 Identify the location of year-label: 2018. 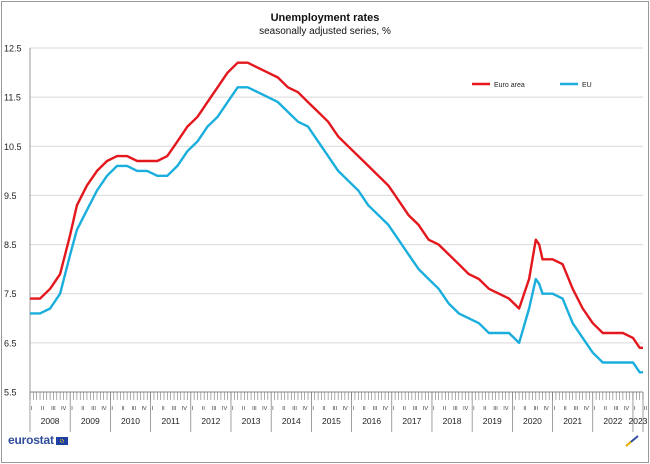
(452, 421).